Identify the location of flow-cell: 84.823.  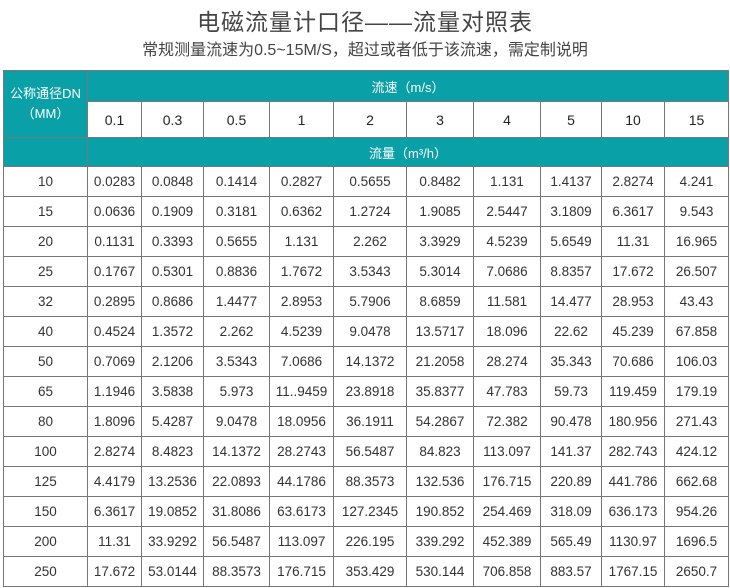
(440, 451).